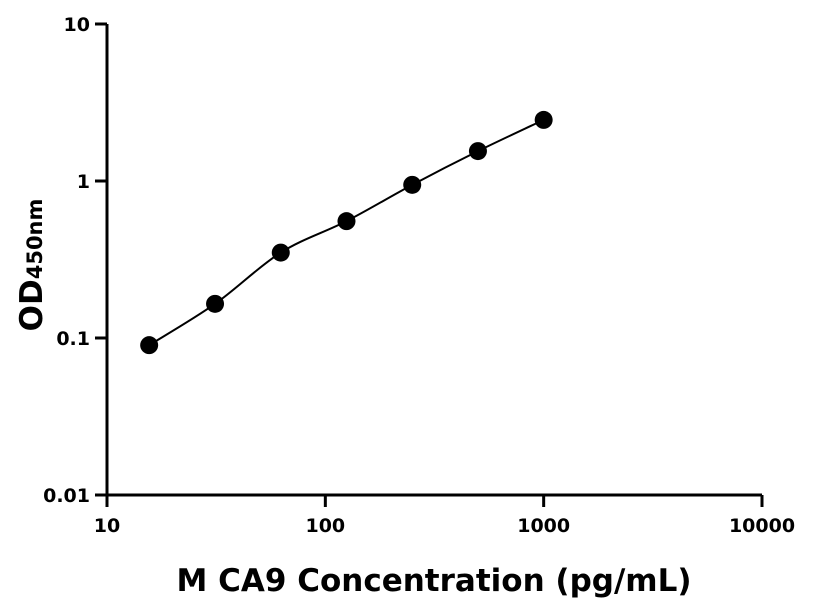  What do you see at coordinates (433, 581) in the screenshot?
I see `x-axis-label: M CA9 Concentration (pg/mL)` at bounding box center [433, 581].